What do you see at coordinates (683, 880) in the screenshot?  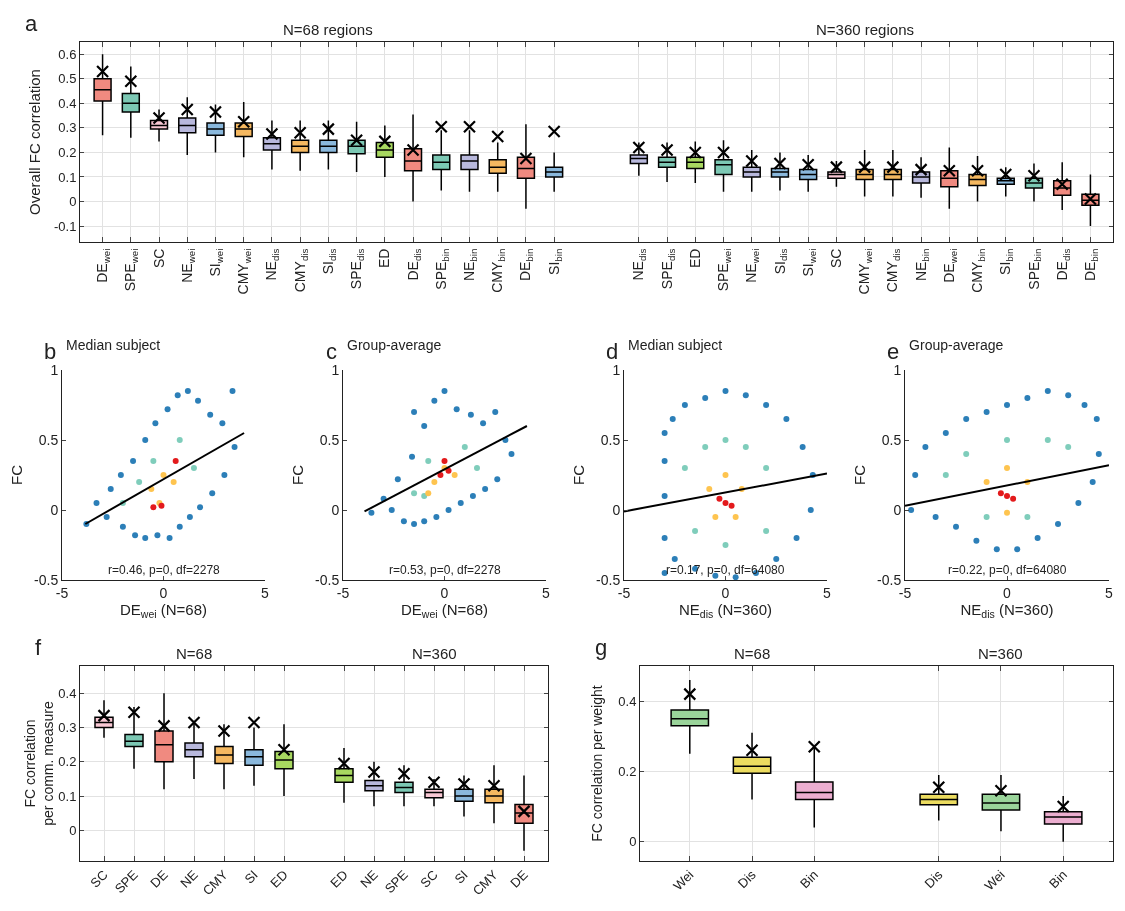 I see `x-tick-label: Wei` at bounding box center [683, 880].